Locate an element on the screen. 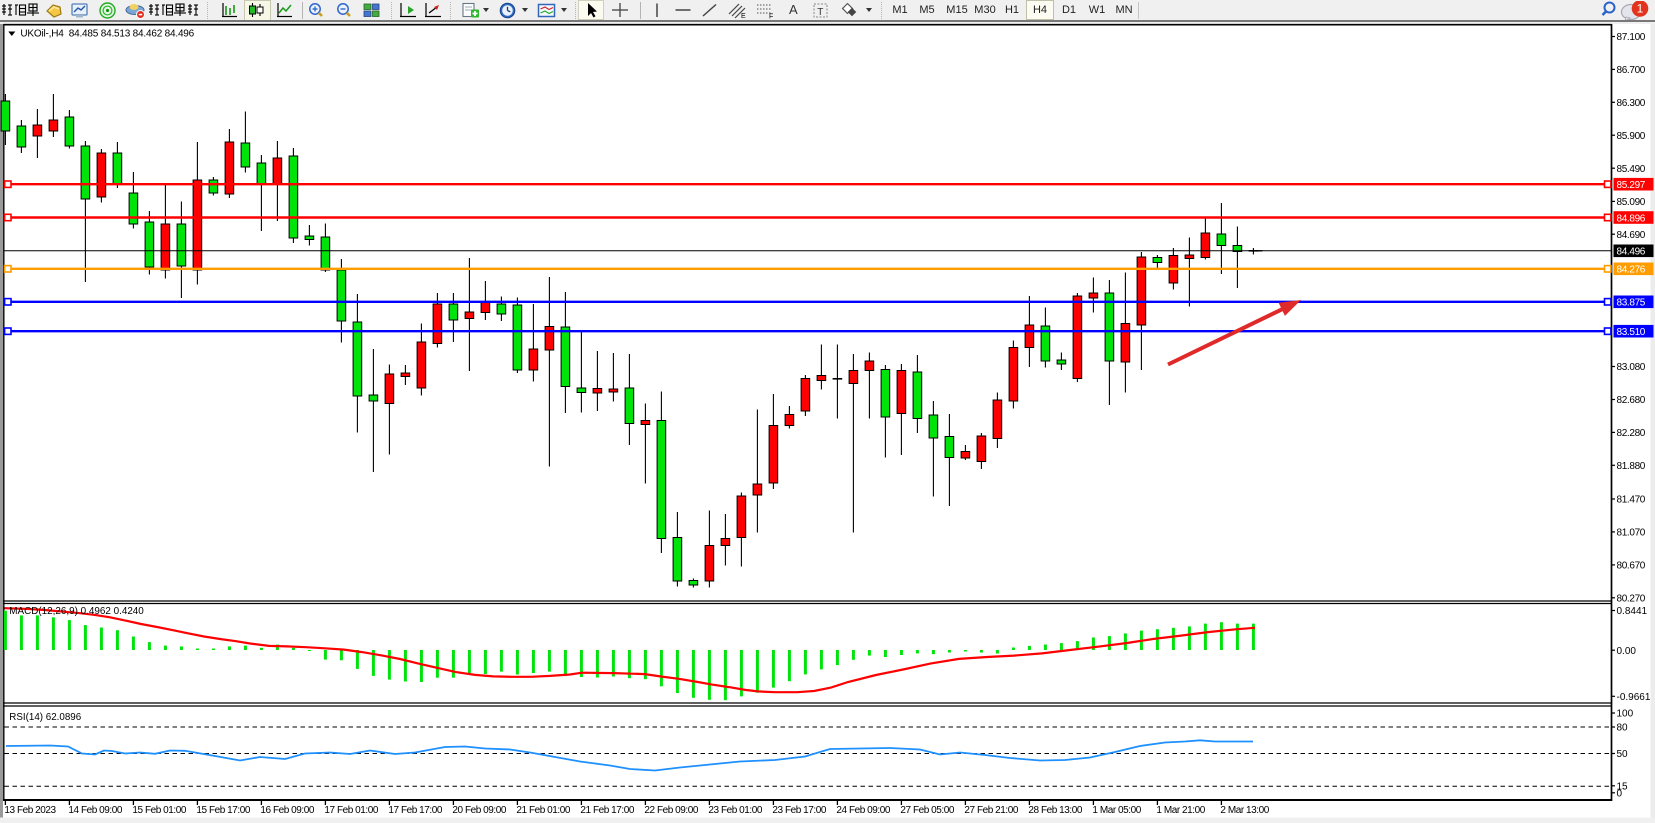  svg-text: 84.276 is located at coordinates (1631, 270).